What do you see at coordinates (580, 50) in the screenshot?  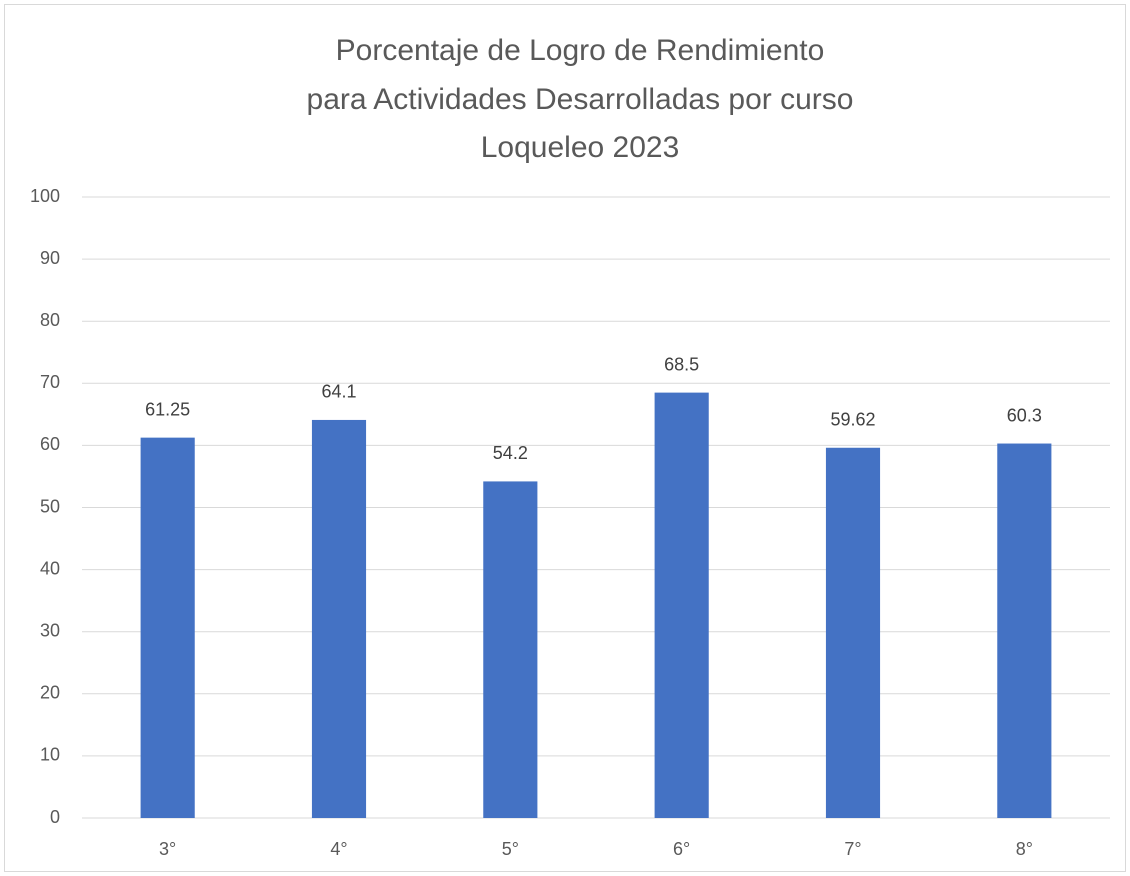 I see `chart-title: Porcentaje de Logro de Rendimiento` at bounding box center [580, 50].